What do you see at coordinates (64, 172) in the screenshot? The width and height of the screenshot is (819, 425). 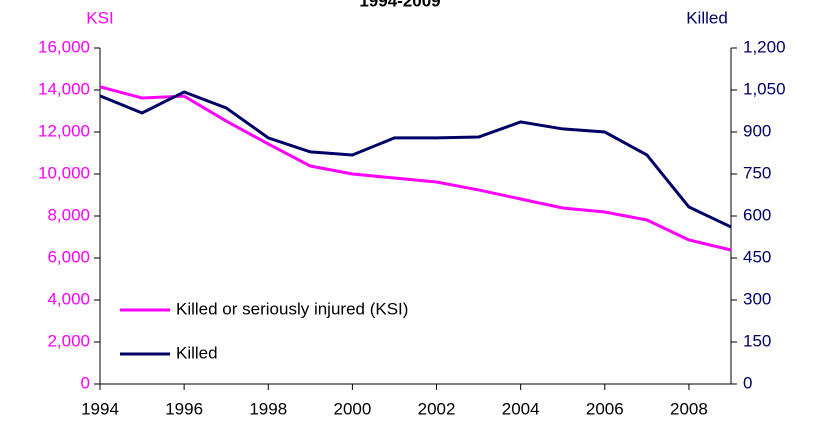 I see `y-tick-label: 10,000` at bounding box center [64, 172].